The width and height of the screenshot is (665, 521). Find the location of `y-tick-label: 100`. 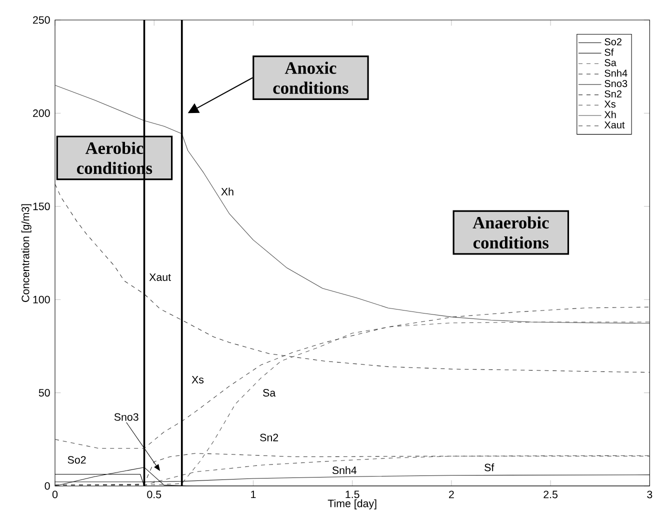

y-tick-label: 100 is located at coordinates (41, 300).